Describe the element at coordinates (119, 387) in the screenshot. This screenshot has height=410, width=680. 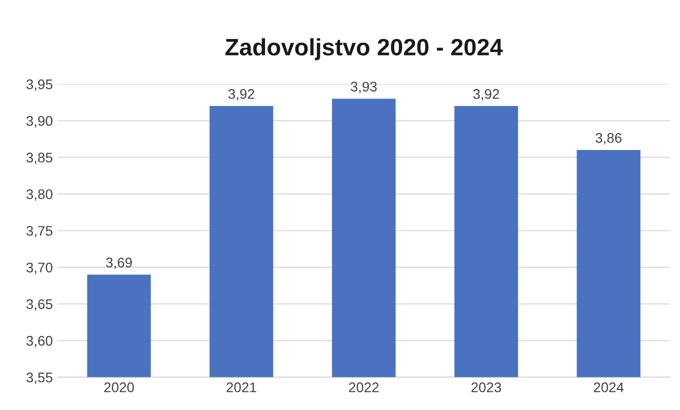
I see `x-tick-label: 2020` at that location.